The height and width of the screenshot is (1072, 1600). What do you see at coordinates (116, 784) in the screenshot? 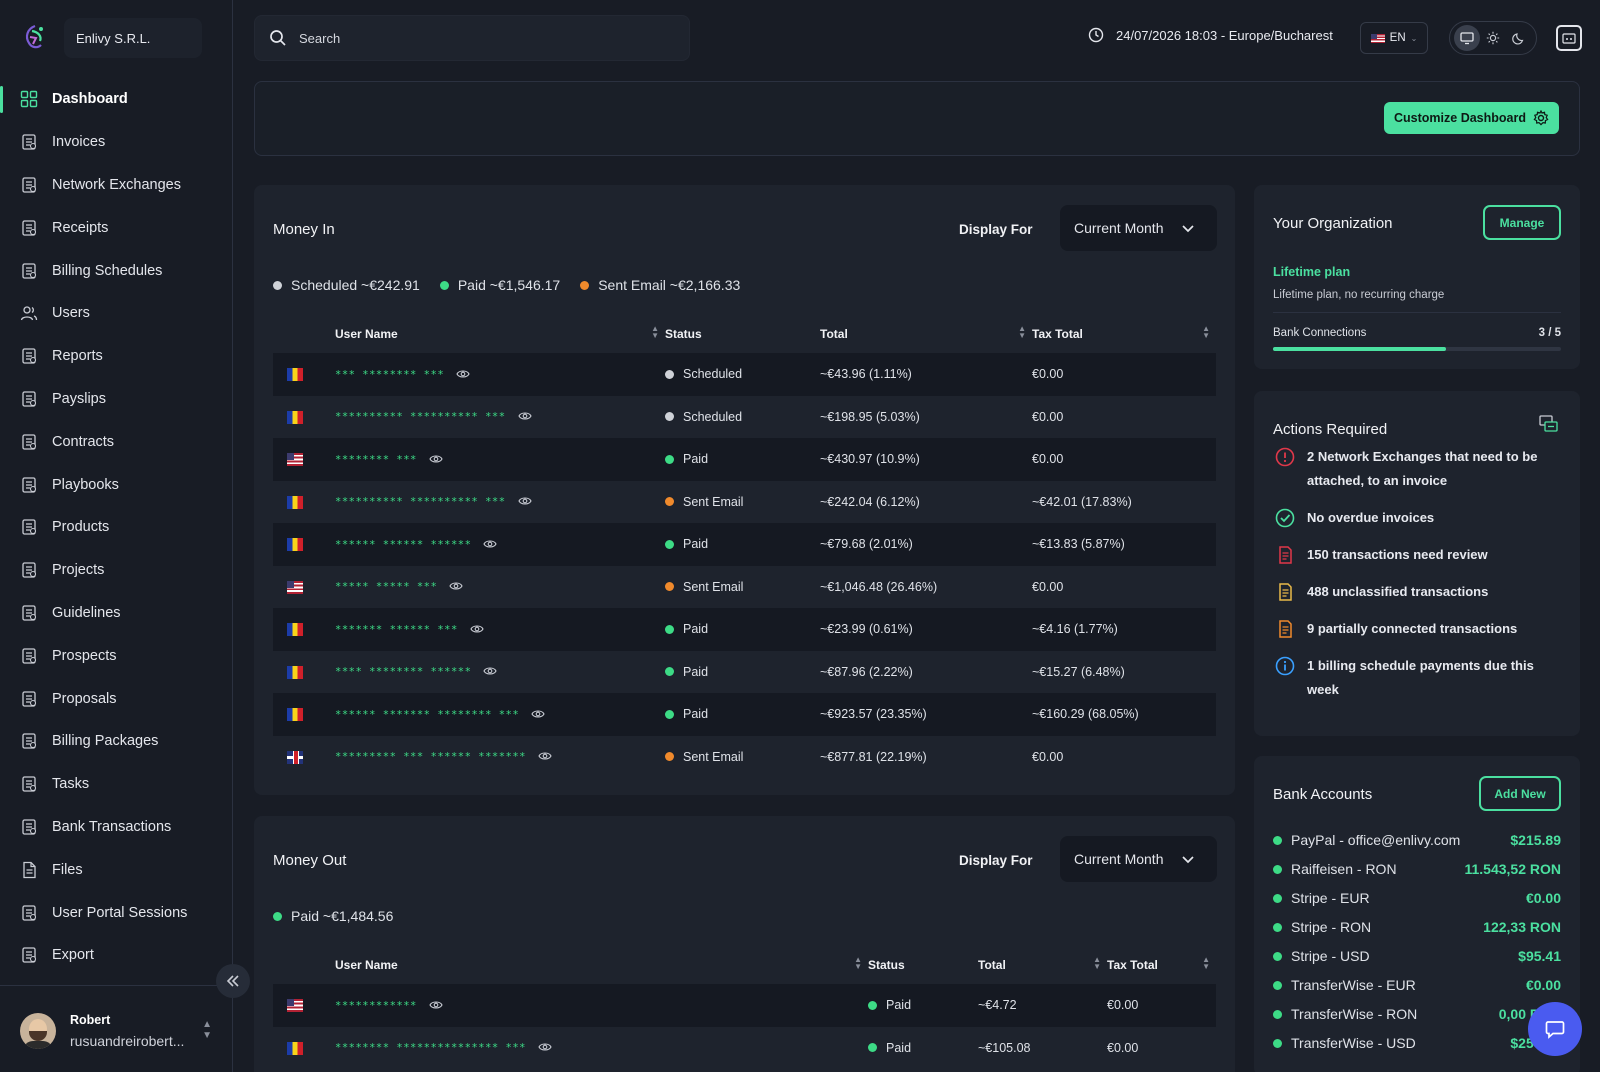
I see `sidebar-item-tasks: Tasks` at bounding box center [116, 784].